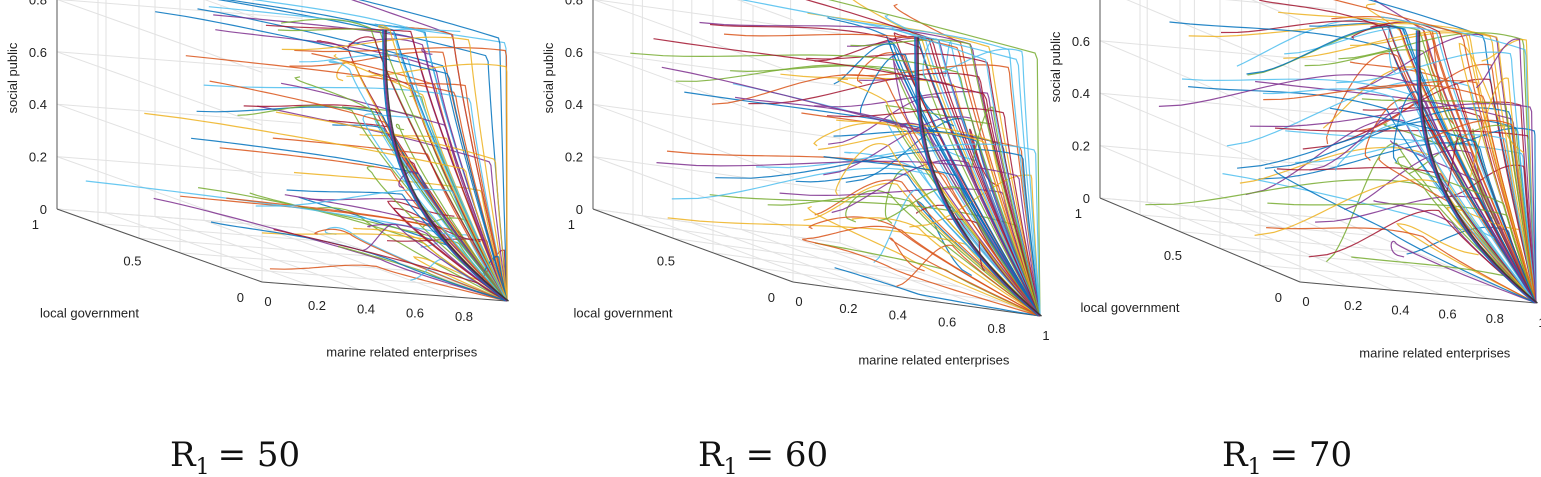 The image size is (1541, 477). Describe the element at coordinates (464, 316) in the screenshot. I see `x-tick-label: 0.8` at that location.